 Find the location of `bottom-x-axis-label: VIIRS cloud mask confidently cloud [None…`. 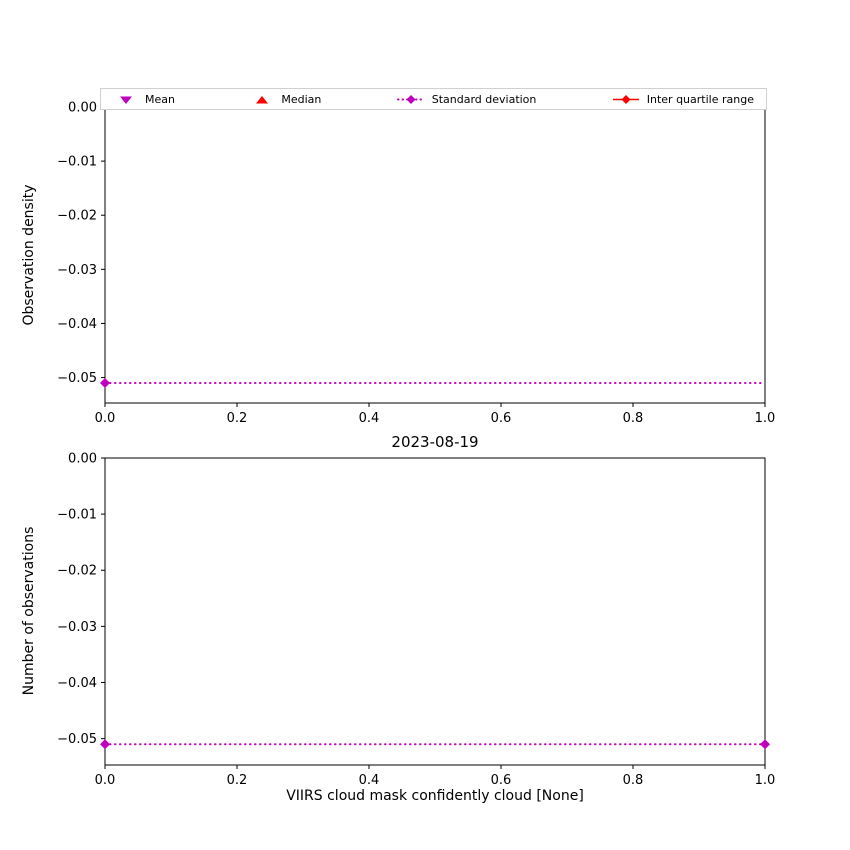

bottom-x-axis-label: VIIRS cloud mask confidently cloud [None… is located at coordinates (435, 796).